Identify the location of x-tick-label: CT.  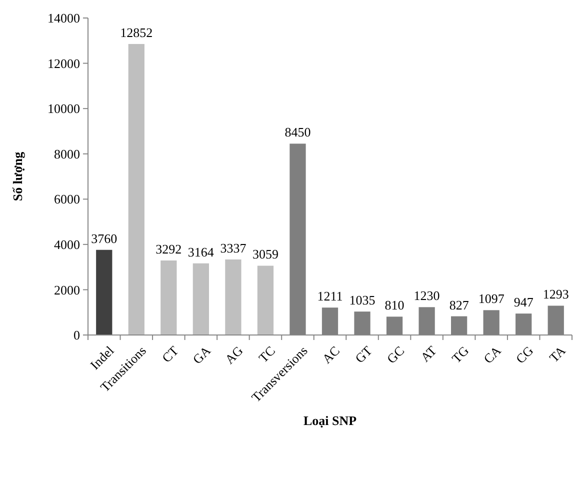
(170, 354).